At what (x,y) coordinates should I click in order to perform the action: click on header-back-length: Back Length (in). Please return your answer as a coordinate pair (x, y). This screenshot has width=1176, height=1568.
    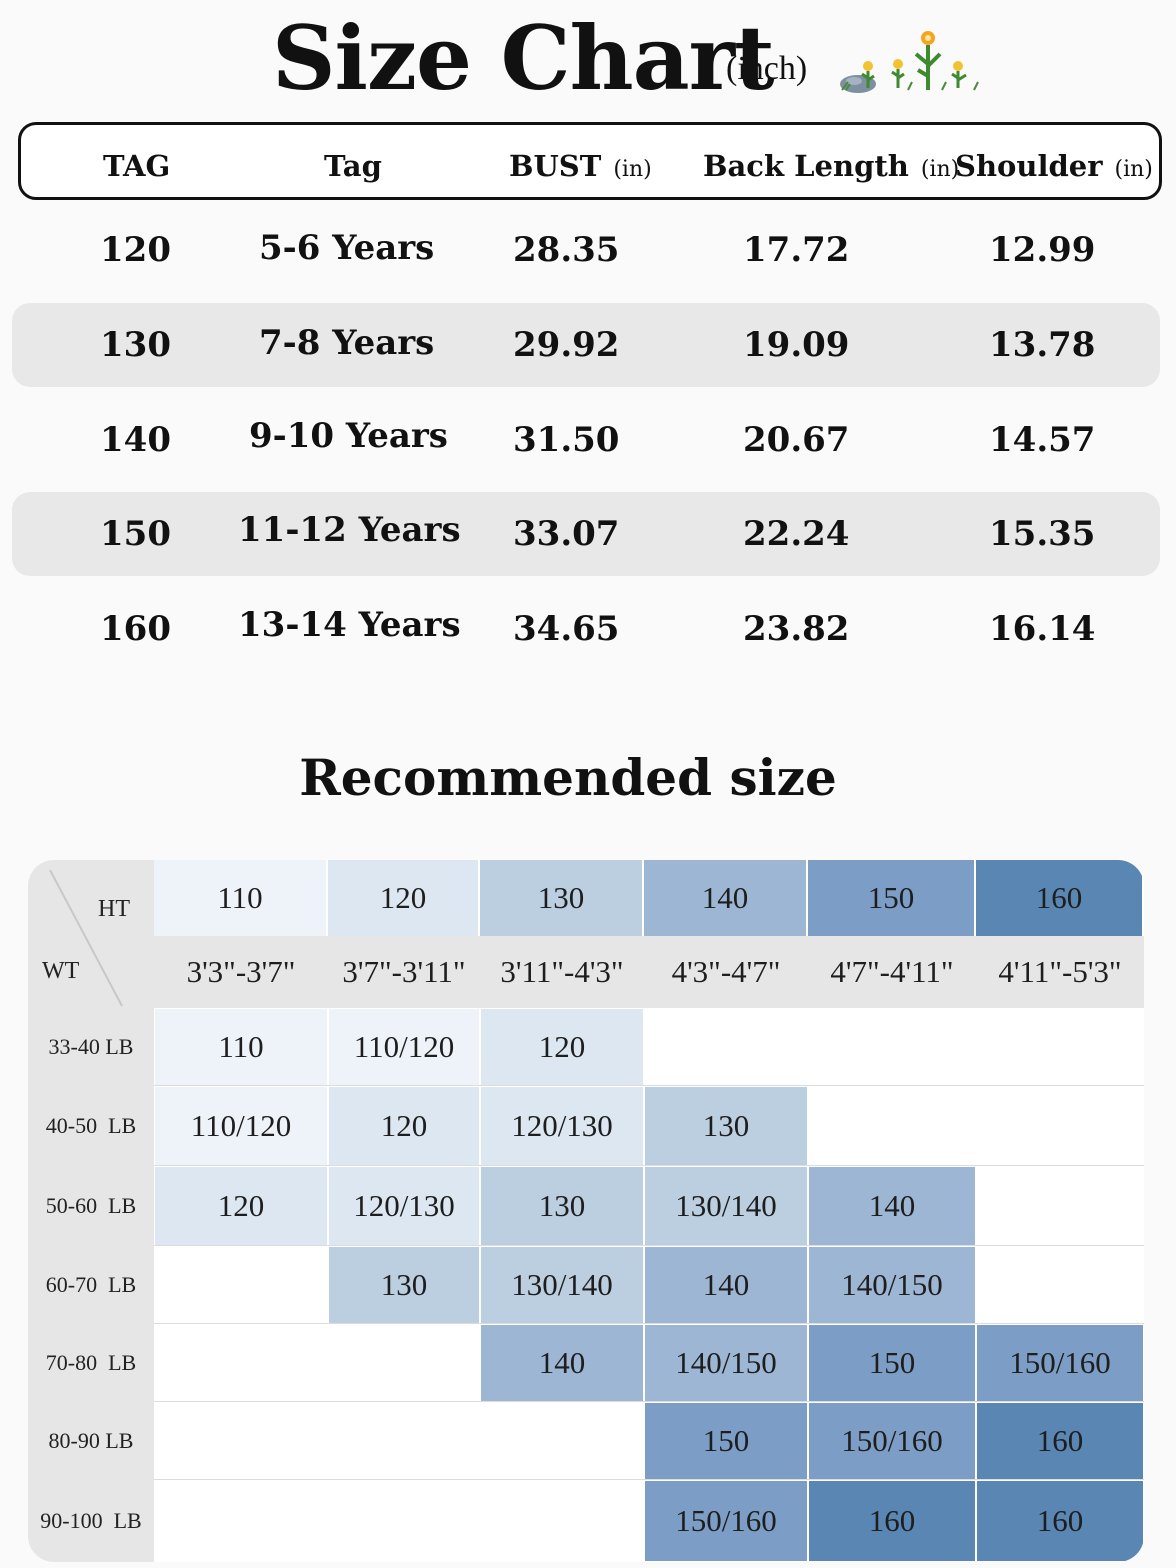
    Looking at the image, I should click on (831, 166).